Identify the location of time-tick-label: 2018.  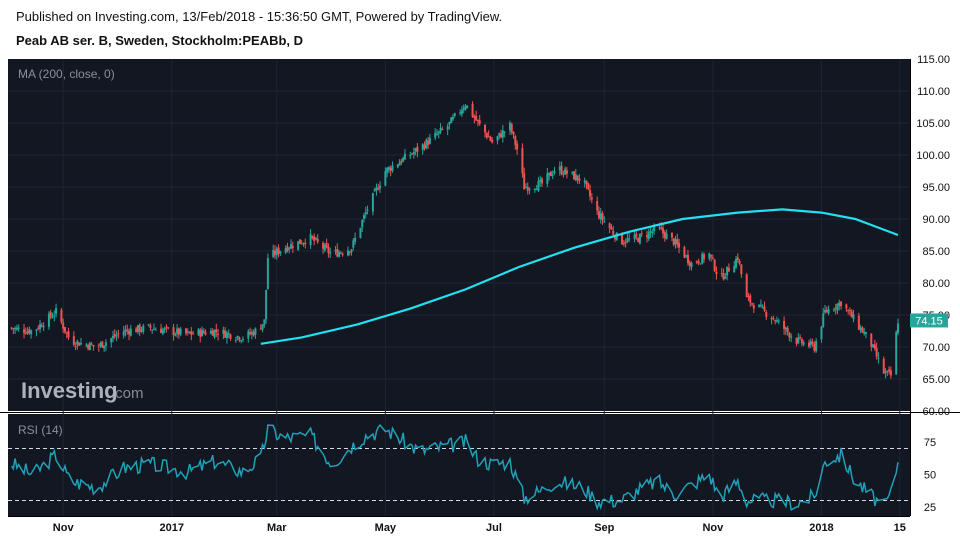
(821, 528).